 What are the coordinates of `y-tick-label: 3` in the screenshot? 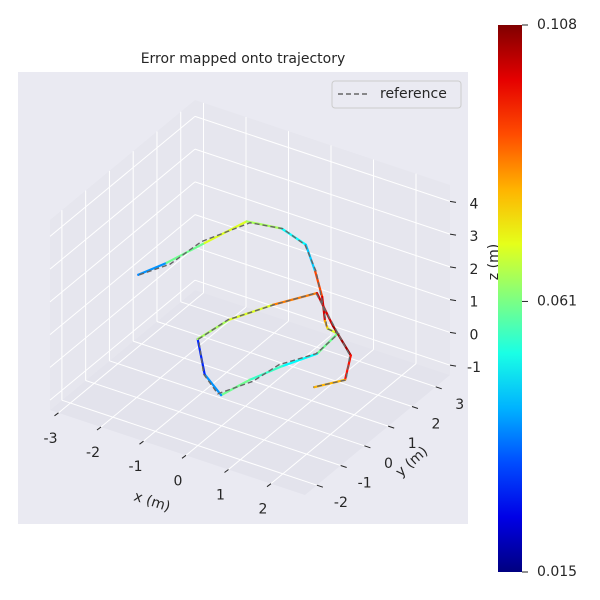 It's located at (459, 405).